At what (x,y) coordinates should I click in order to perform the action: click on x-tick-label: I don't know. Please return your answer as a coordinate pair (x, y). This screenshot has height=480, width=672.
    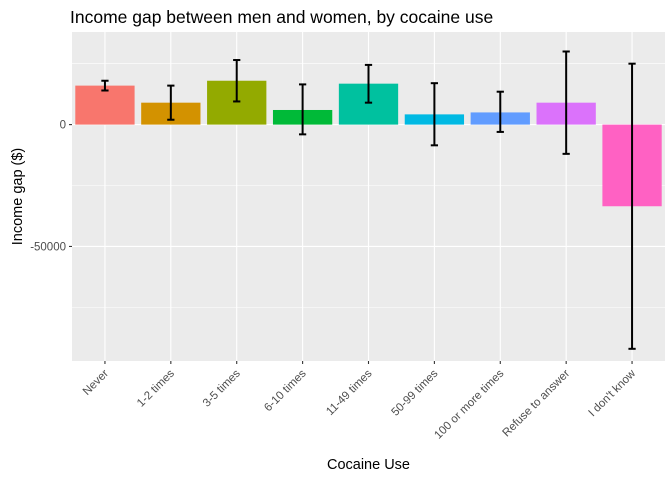
    Looking at the image, I should click on (613, 393).